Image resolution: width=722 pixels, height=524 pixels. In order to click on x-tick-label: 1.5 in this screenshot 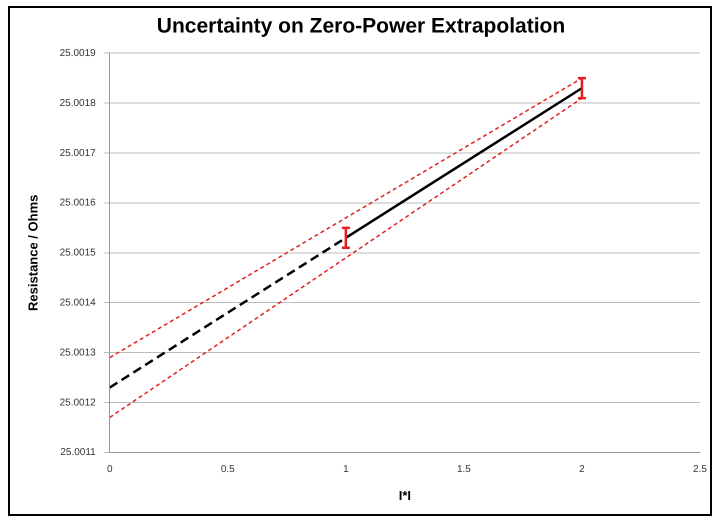, I will do `click(464, 470)`.